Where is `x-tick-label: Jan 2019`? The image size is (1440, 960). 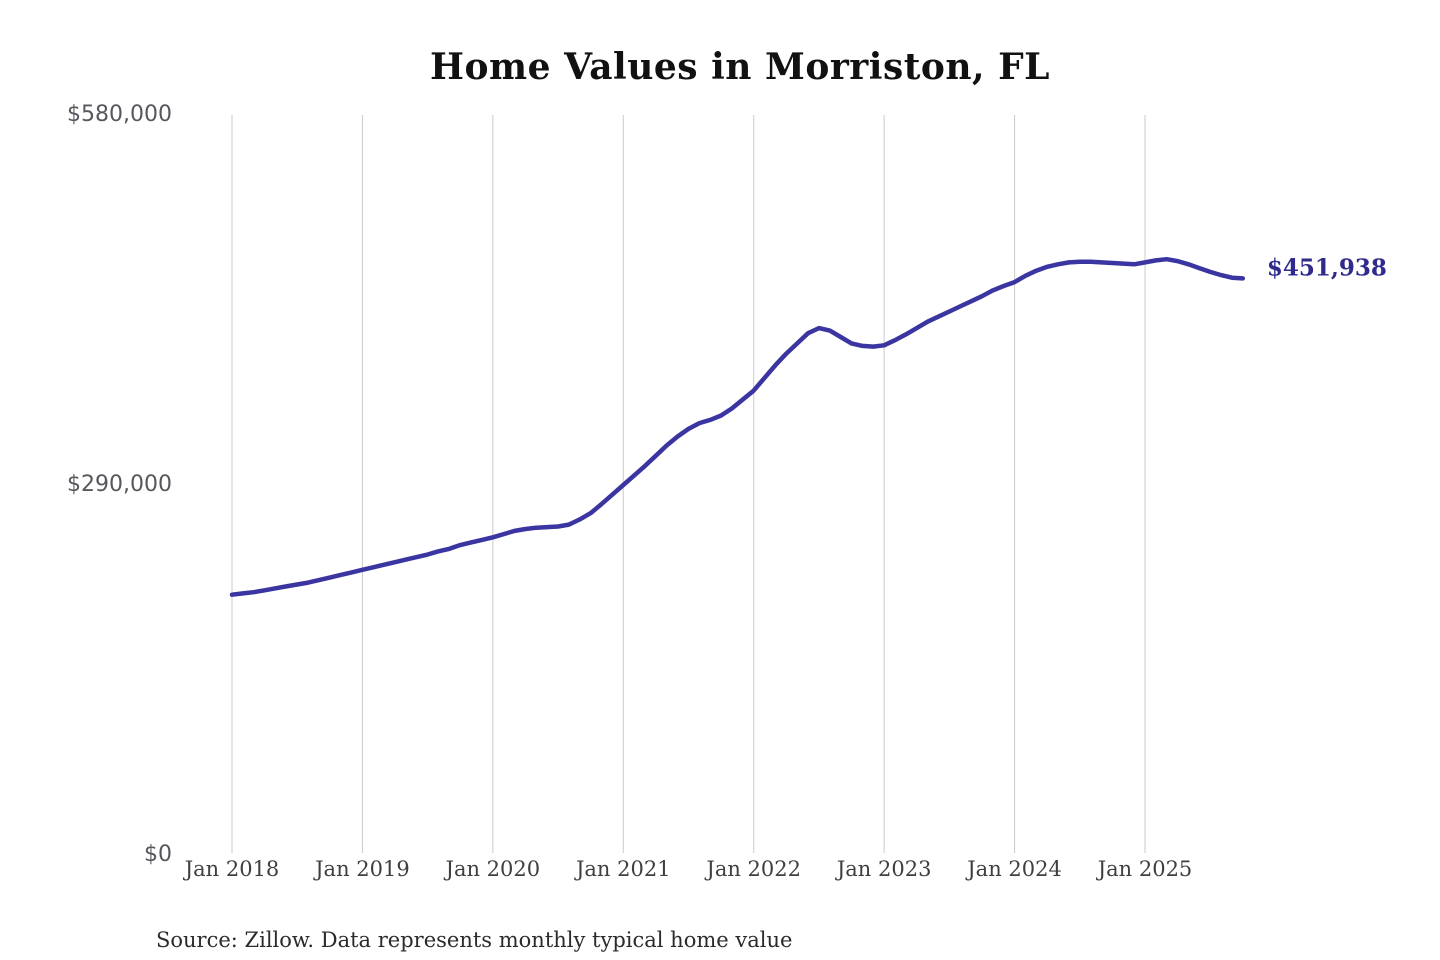 x-tick-label: Jan 2019 is located at coordinates (362, 869).